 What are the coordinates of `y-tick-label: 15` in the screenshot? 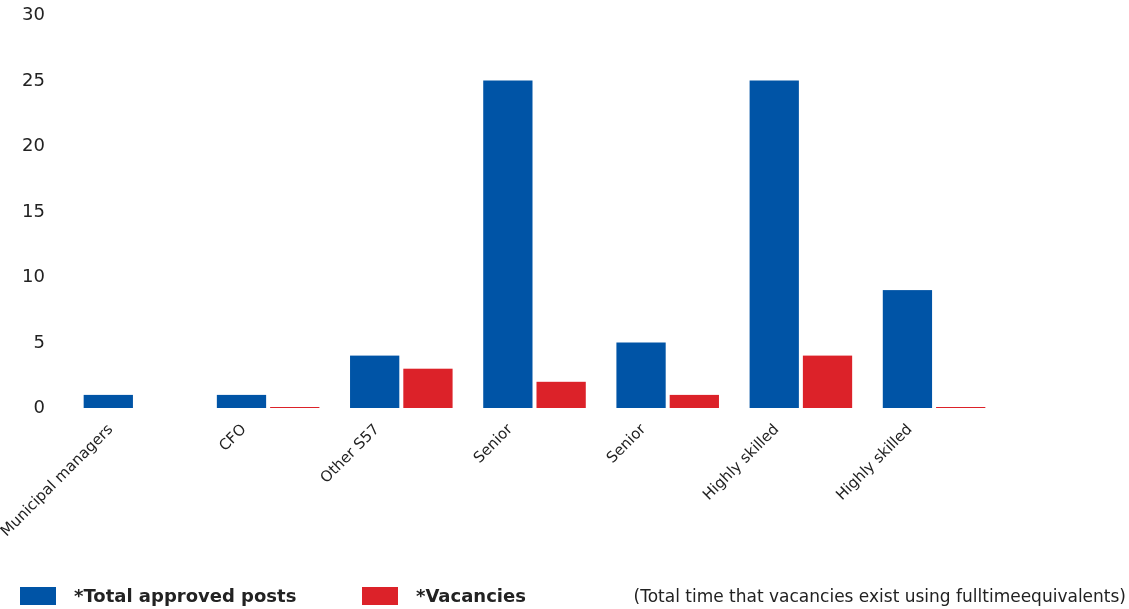 It's located at (33, 210).